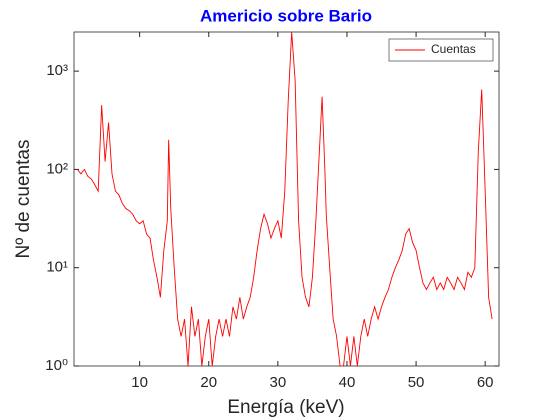 The image size is (560, 420). Describe the element at coordinates (347, 382) in the screenshot. I see `x-tick-label: 40` at that location.